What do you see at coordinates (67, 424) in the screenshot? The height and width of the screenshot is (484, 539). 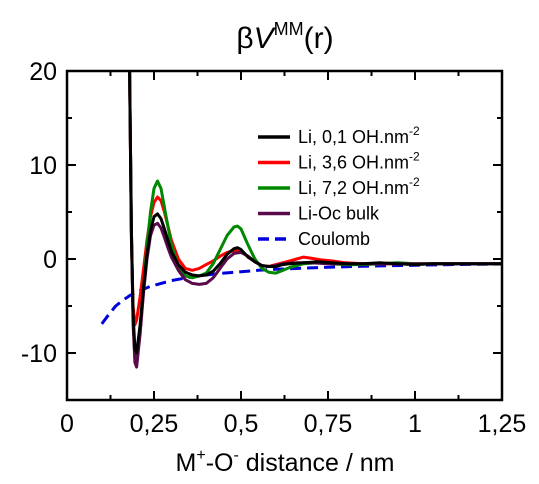 I see `x-tick-label: 0` at bounding box center [67, 424].